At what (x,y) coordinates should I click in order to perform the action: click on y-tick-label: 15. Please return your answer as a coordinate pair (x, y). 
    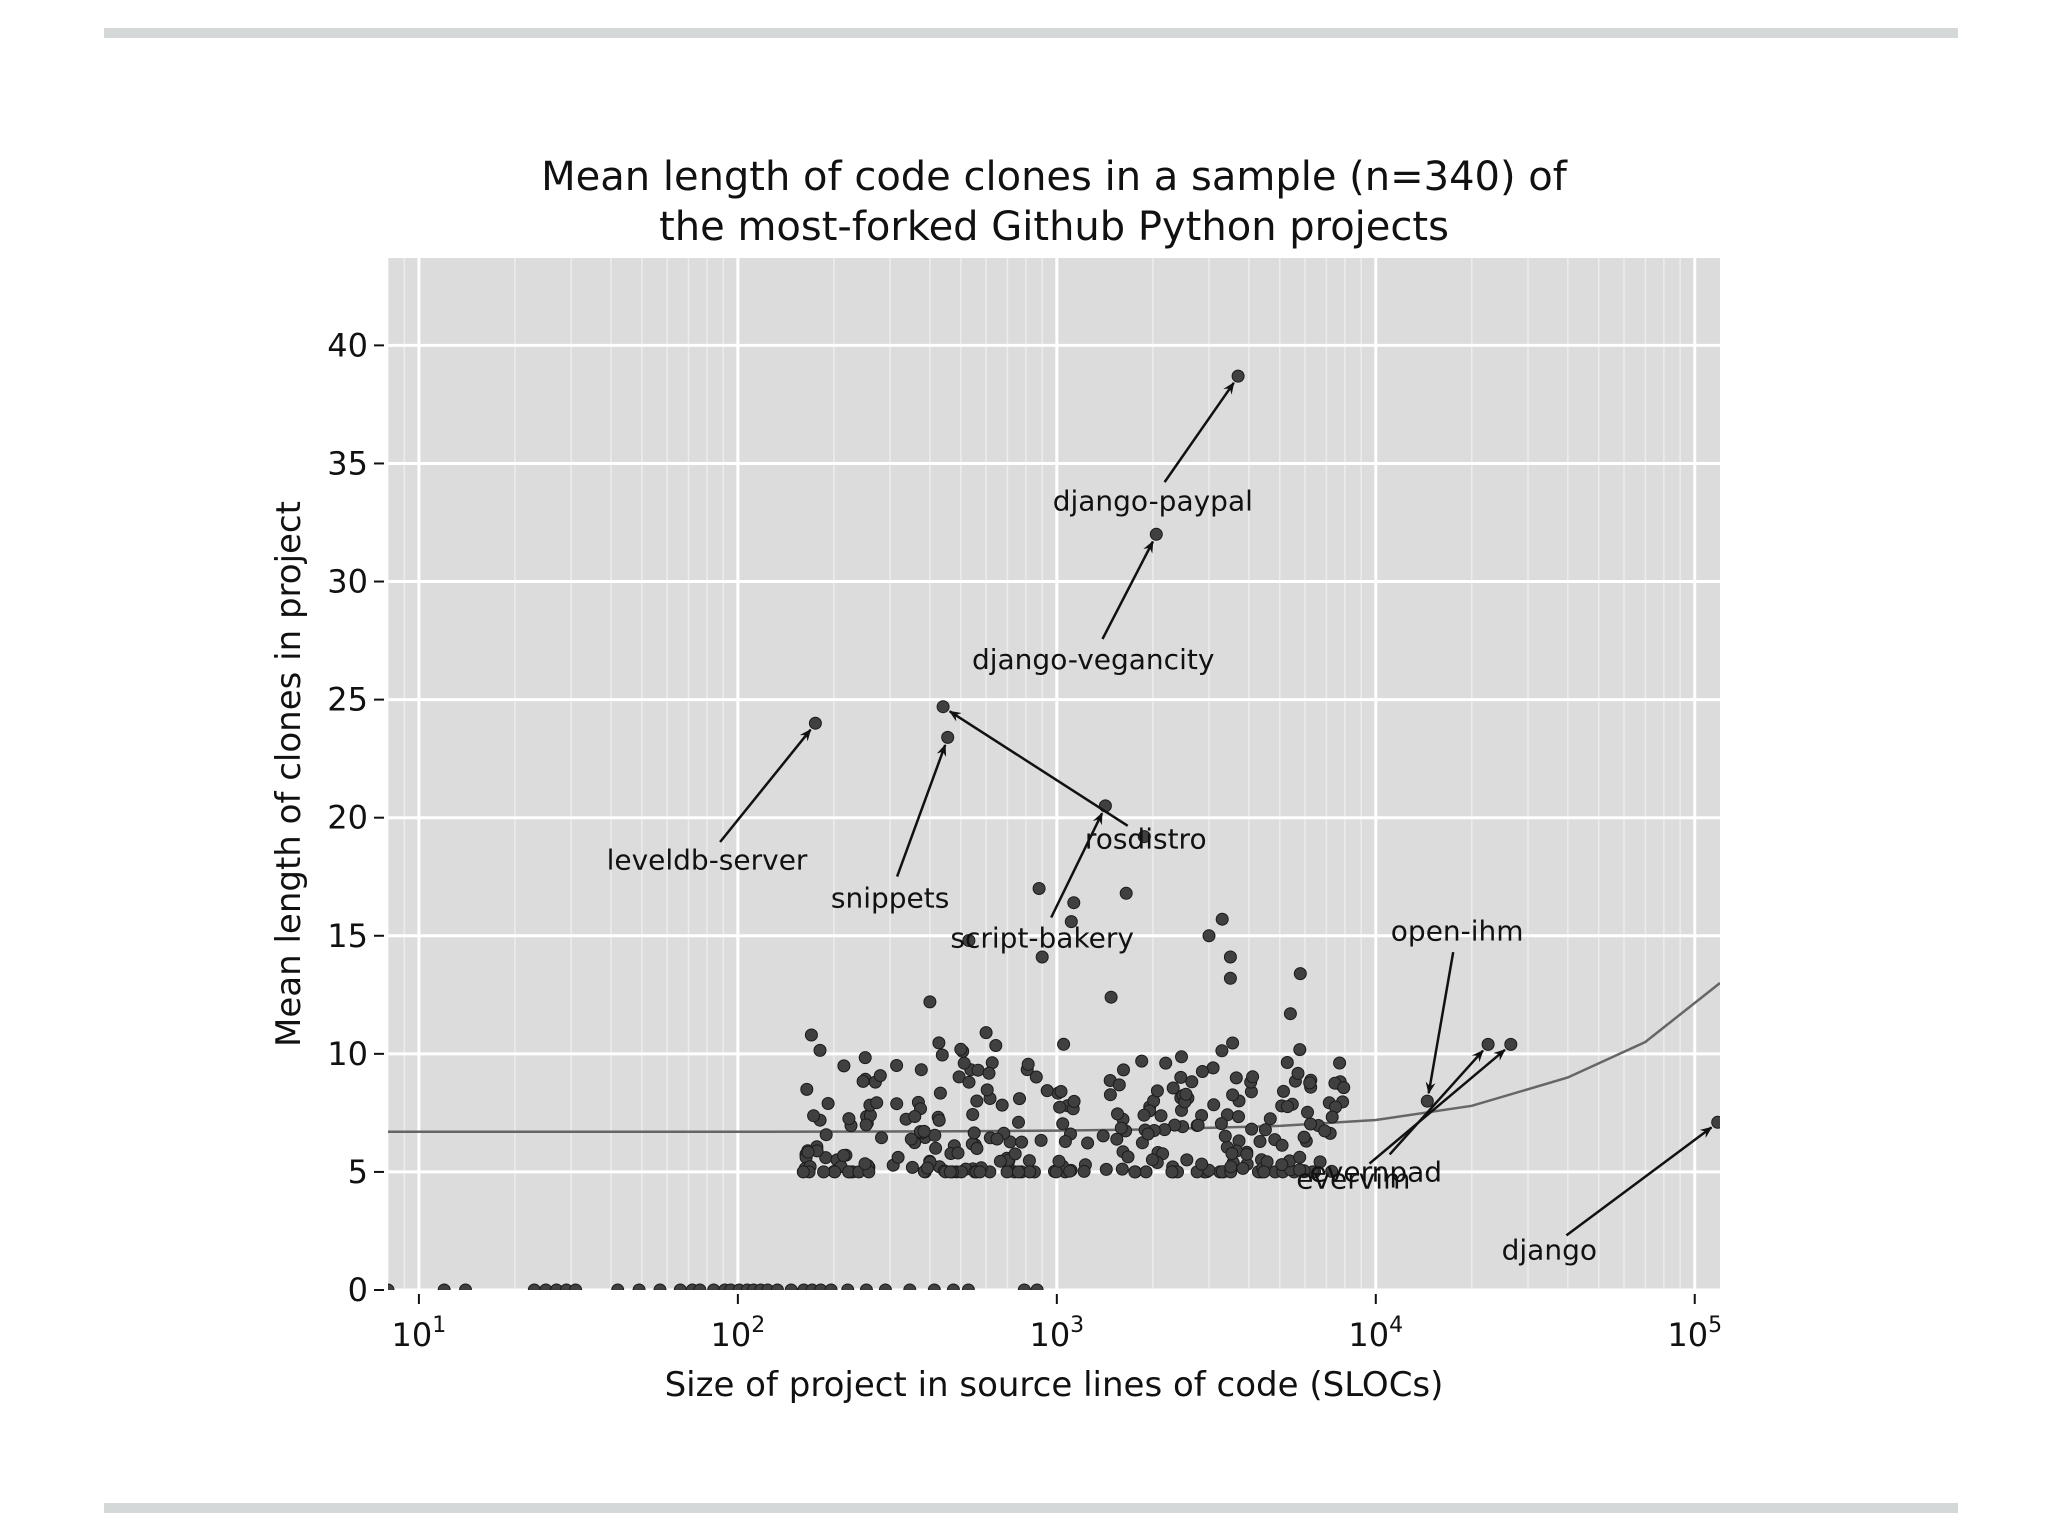
    Looking at the image, I should click on (347, 936).